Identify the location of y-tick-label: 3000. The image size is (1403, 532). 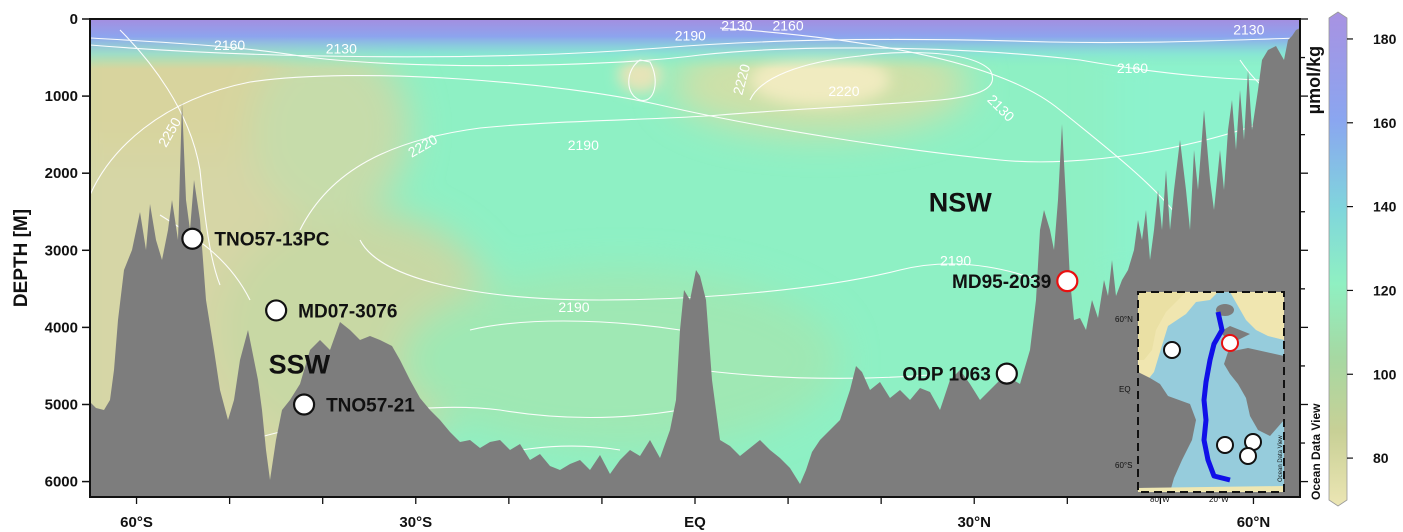
(61, 250).